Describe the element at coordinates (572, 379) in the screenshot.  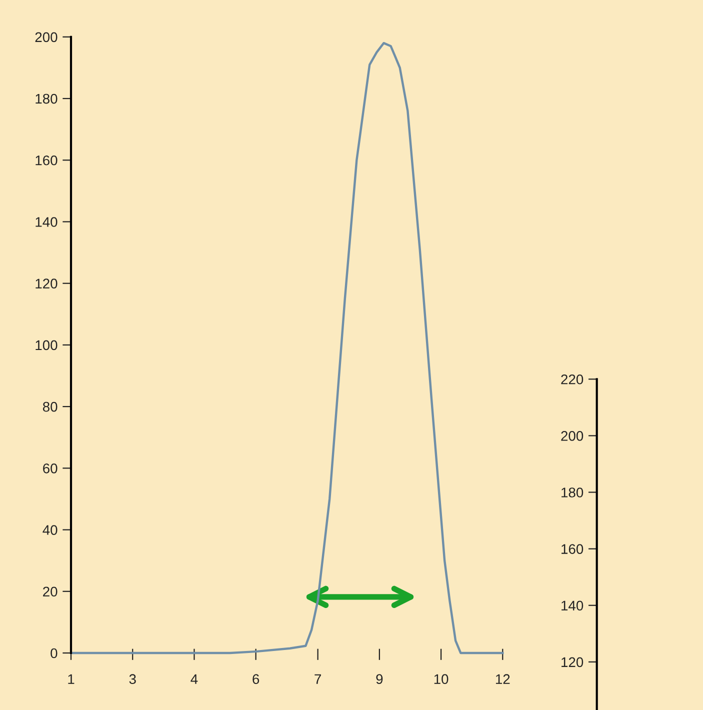
I see `y2-tick-label: 220` at that location.